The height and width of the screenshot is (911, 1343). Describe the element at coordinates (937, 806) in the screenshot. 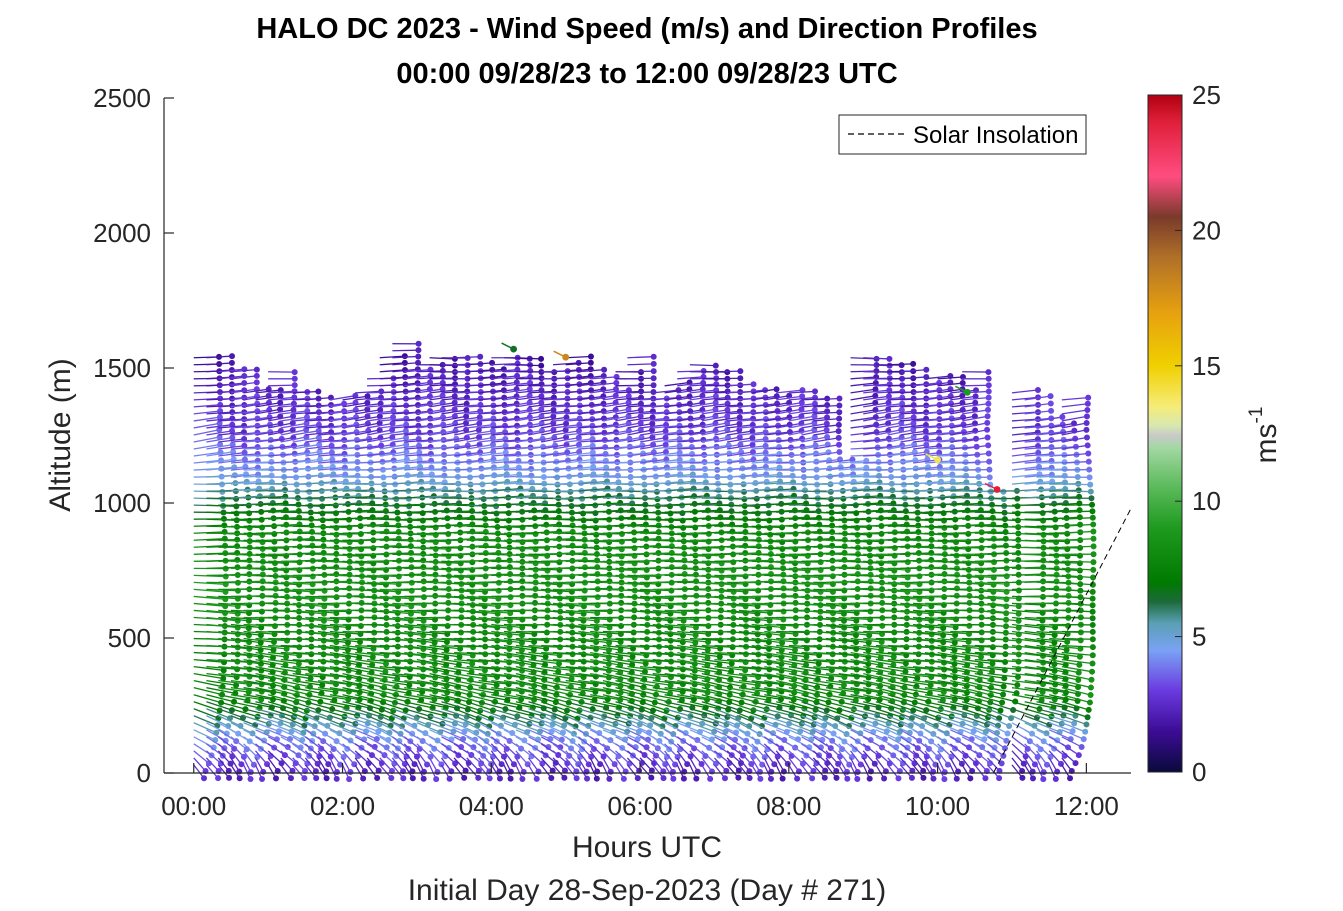

I see `x-tick-label: 10:00` at that location.